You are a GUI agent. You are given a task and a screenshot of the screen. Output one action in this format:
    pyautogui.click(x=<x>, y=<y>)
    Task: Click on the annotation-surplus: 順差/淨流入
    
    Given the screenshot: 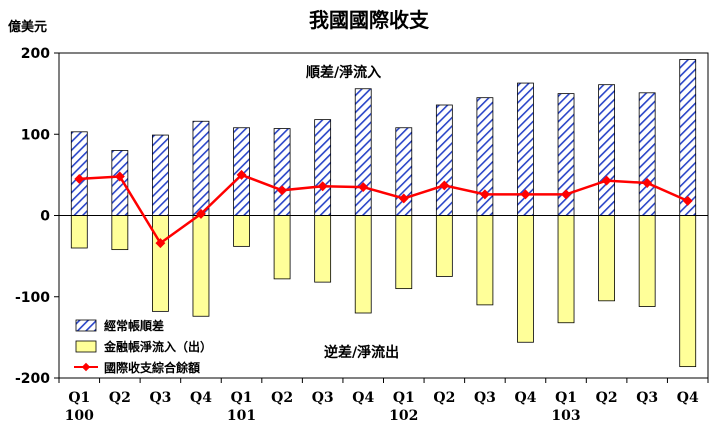 What is the action you would take?
    pyautogui.click(x=343, y=72)
    